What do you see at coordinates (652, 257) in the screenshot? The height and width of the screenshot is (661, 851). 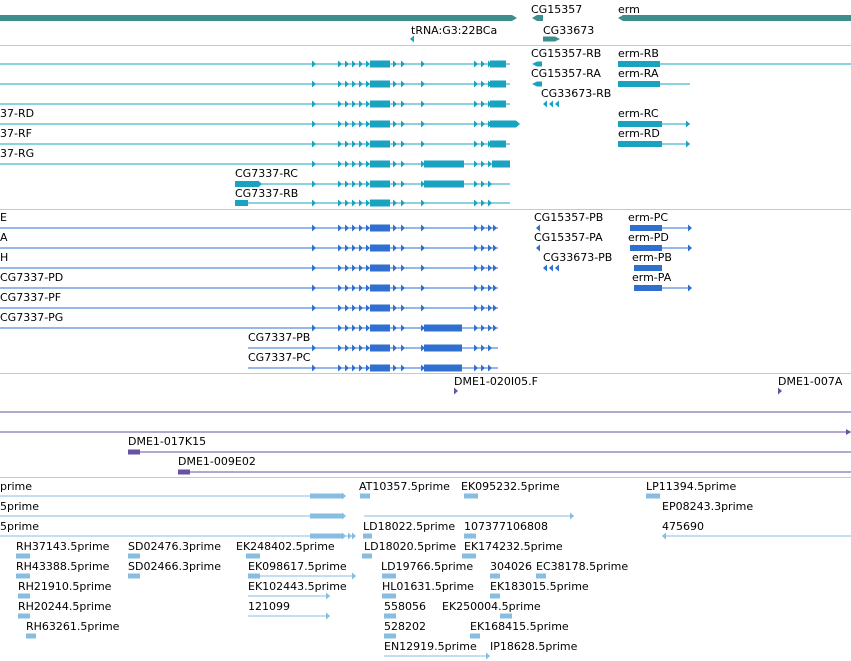 I see `feature-label: erm-PB` at bounding box center [652, 257].